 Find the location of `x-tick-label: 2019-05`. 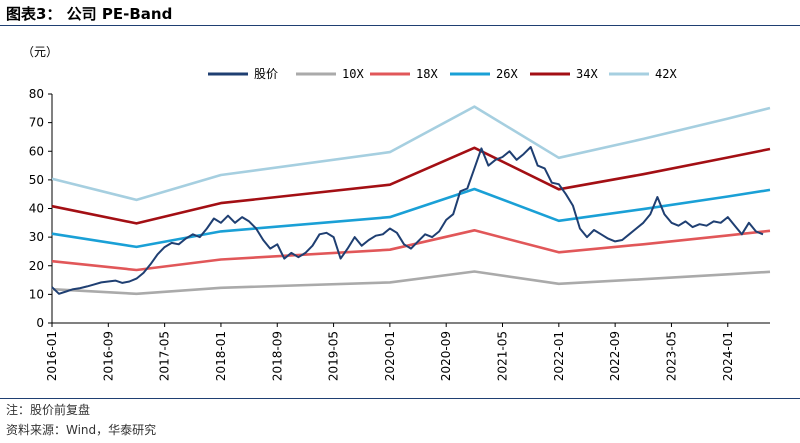

x-tick-label: 2019-05 is located at coordinates (334, 356).